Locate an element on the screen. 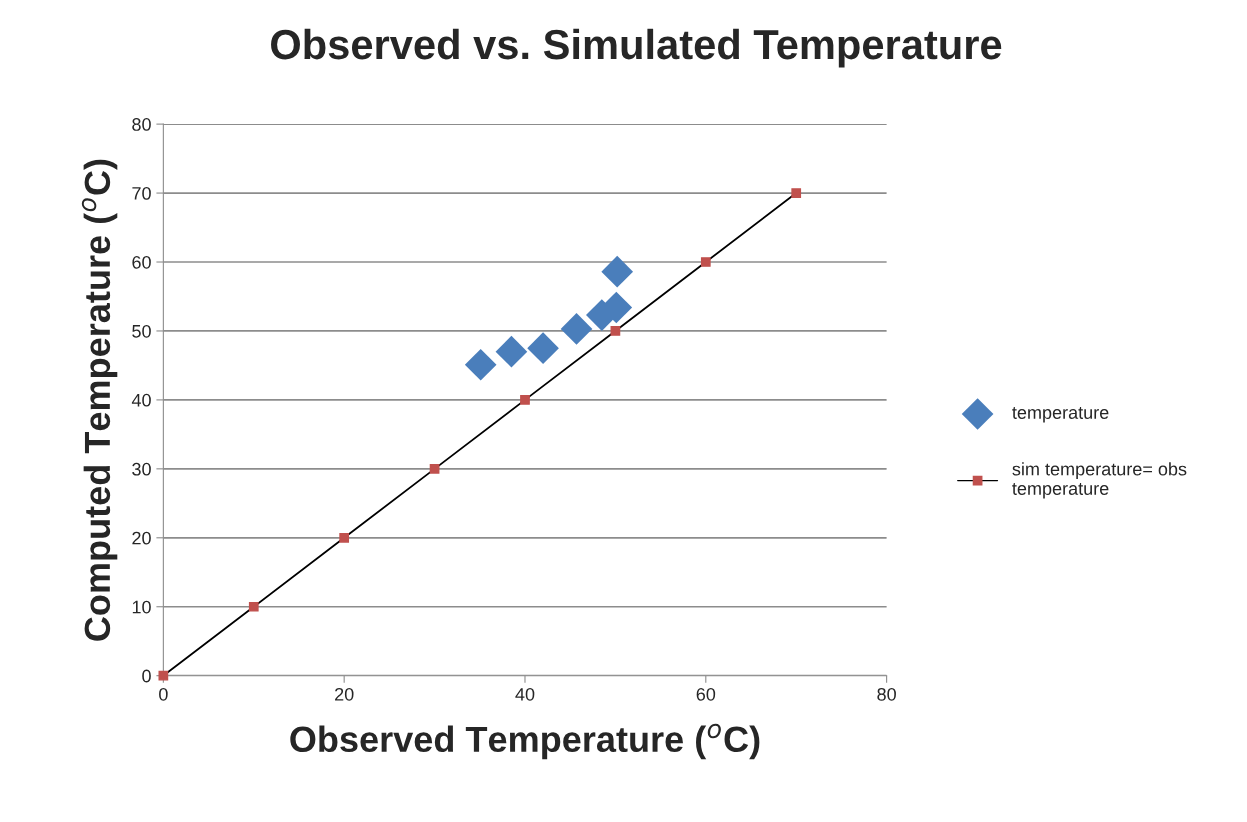  legend-label: temperature is located at coordinates (1060, 415).